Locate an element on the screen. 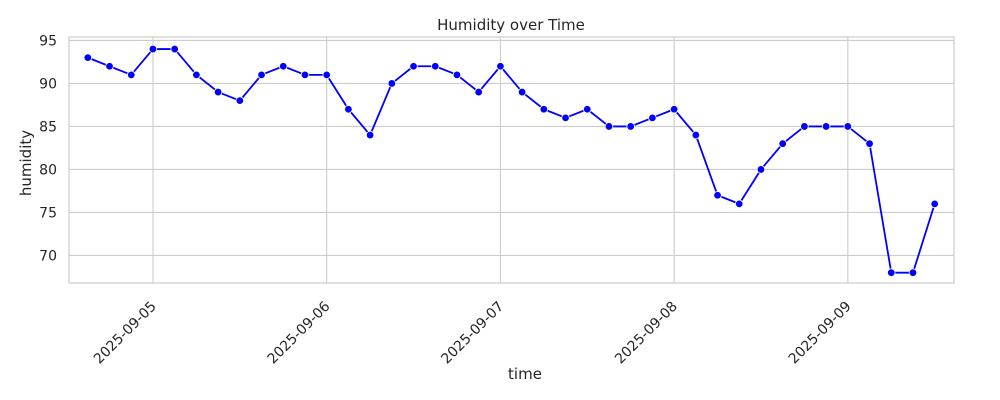 This screenshot has height=400, width=1000. y-tick-label: 70 is located at coordinates (48, 256).